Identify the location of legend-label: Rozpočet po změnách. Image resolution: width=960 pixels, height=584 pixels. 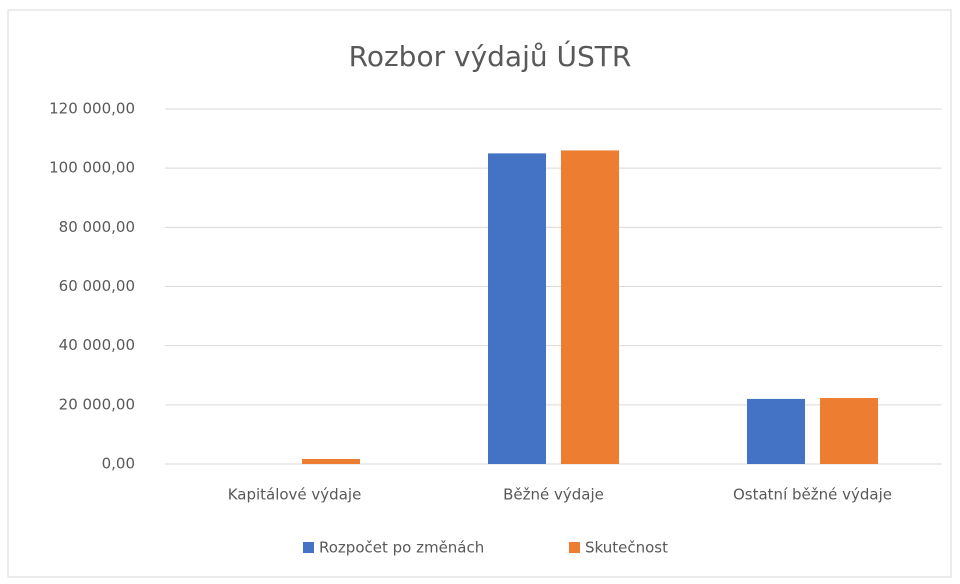
(401, 548).